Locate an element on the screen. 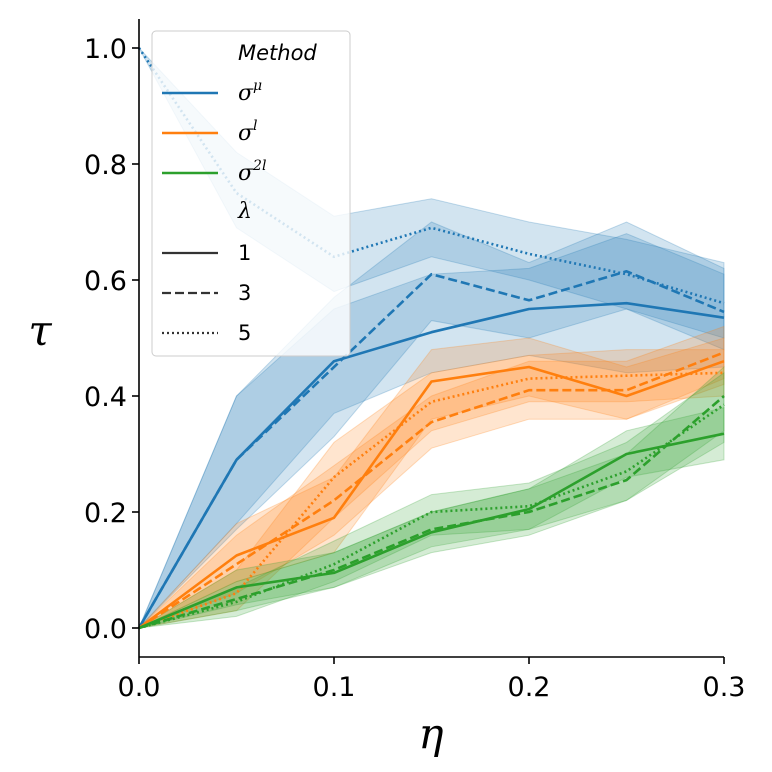 This screenshot has width=772, height=772. legend-method-title: Method is located at coordinates (277, 53).